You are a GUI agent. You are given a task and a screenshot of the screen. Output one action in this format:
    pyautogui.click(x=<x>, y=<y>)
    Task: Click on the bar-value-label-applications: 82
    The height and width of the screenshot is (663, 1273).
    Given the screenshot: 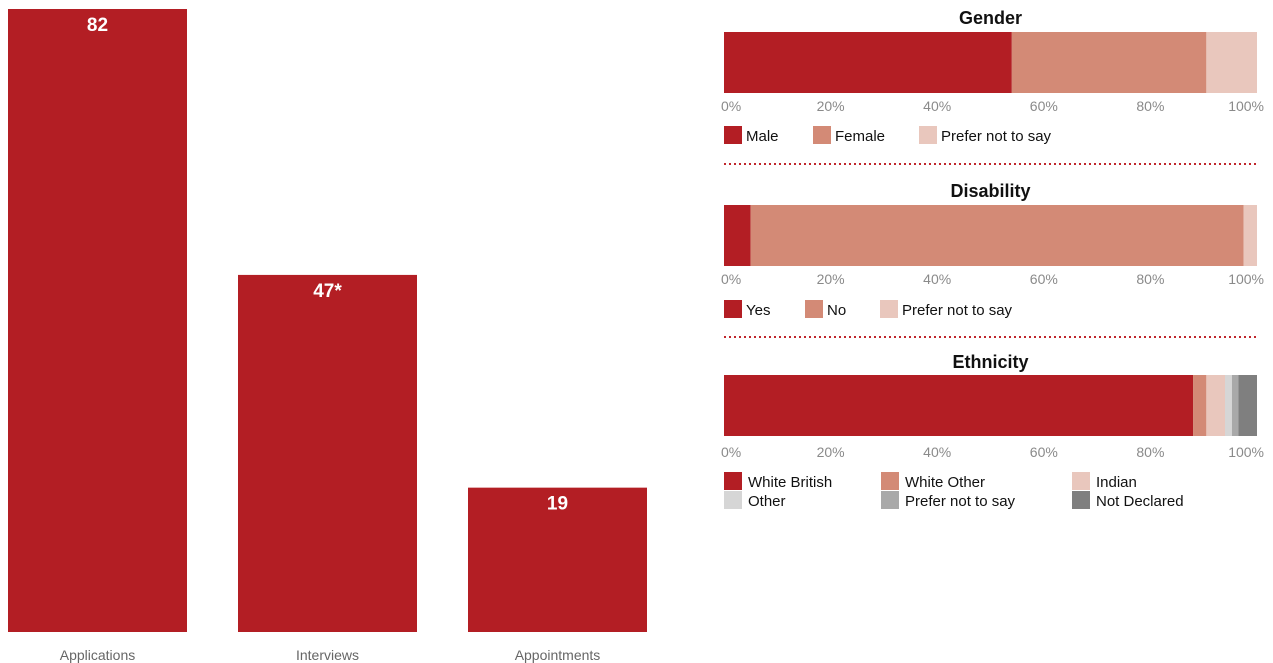 What is the action you would take?
    pyautogui.click(x=97, y=25)
    